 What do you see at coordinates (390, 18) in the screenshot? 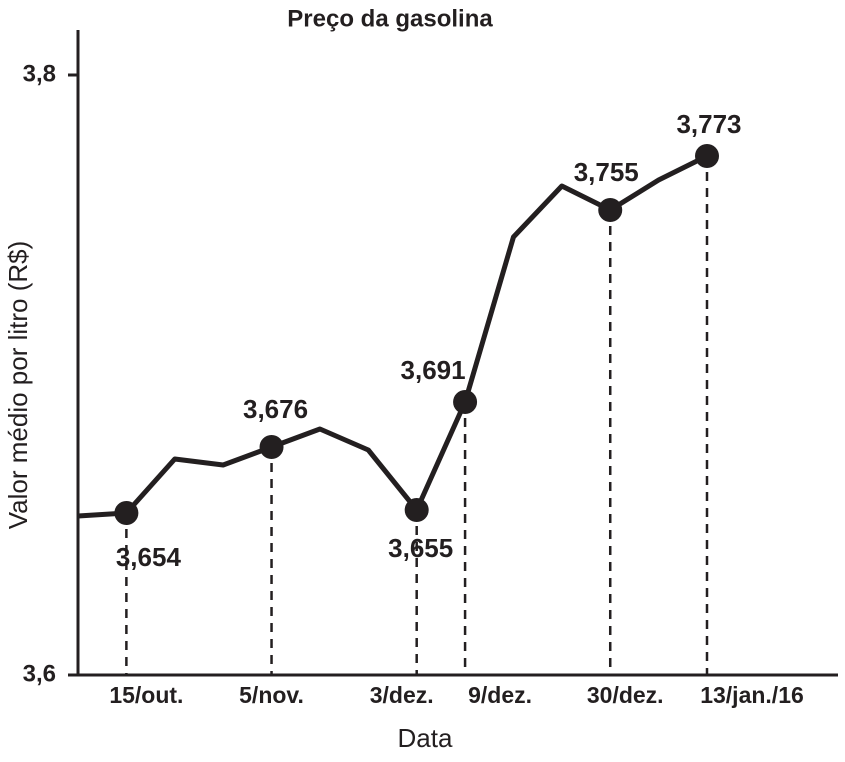
I see `chart-title: Preço da gasolina` at bounding box center [390, 18].